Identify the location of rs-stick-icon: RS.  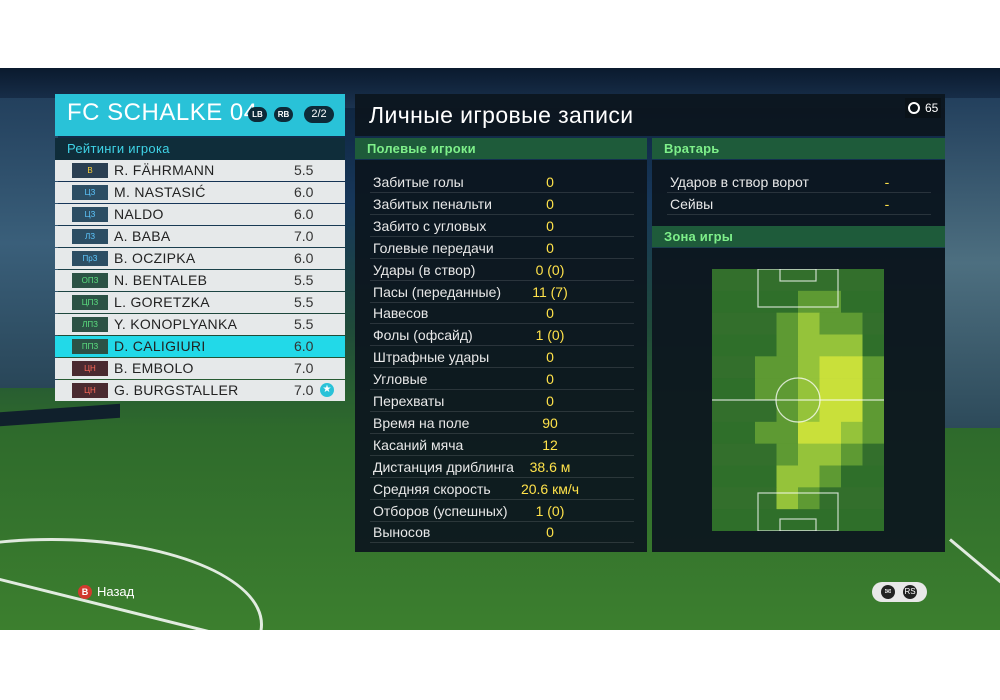
(910, 592).